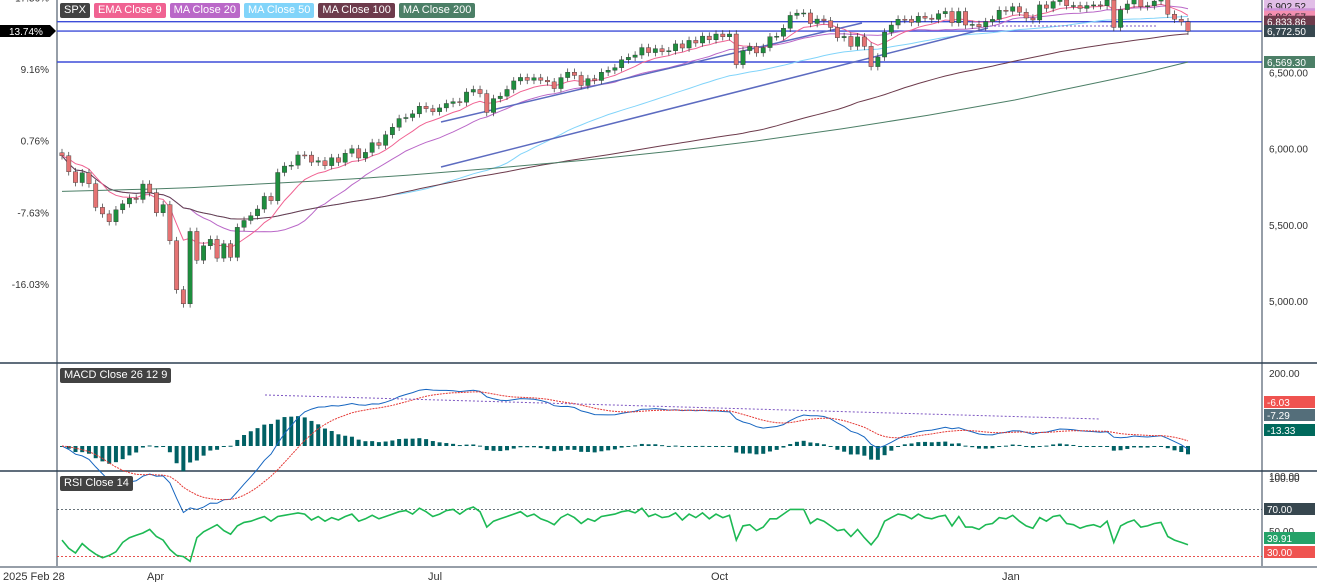 The image size is (1317, 582). What do you see at coordinates (435, 576) in the screenshot?
I see `time-tick: Jul` at bounding box center [435, 576].